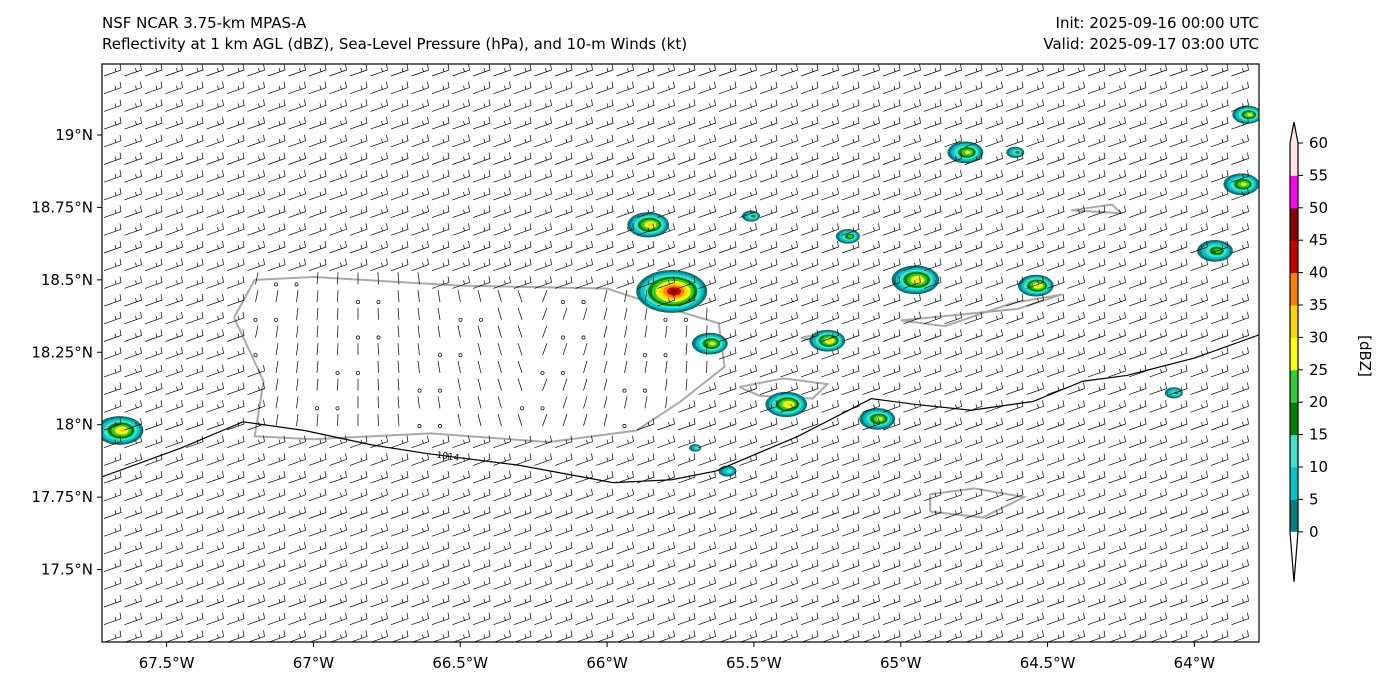  I want to click on colorbar-extend-max, so click(1294, 132).